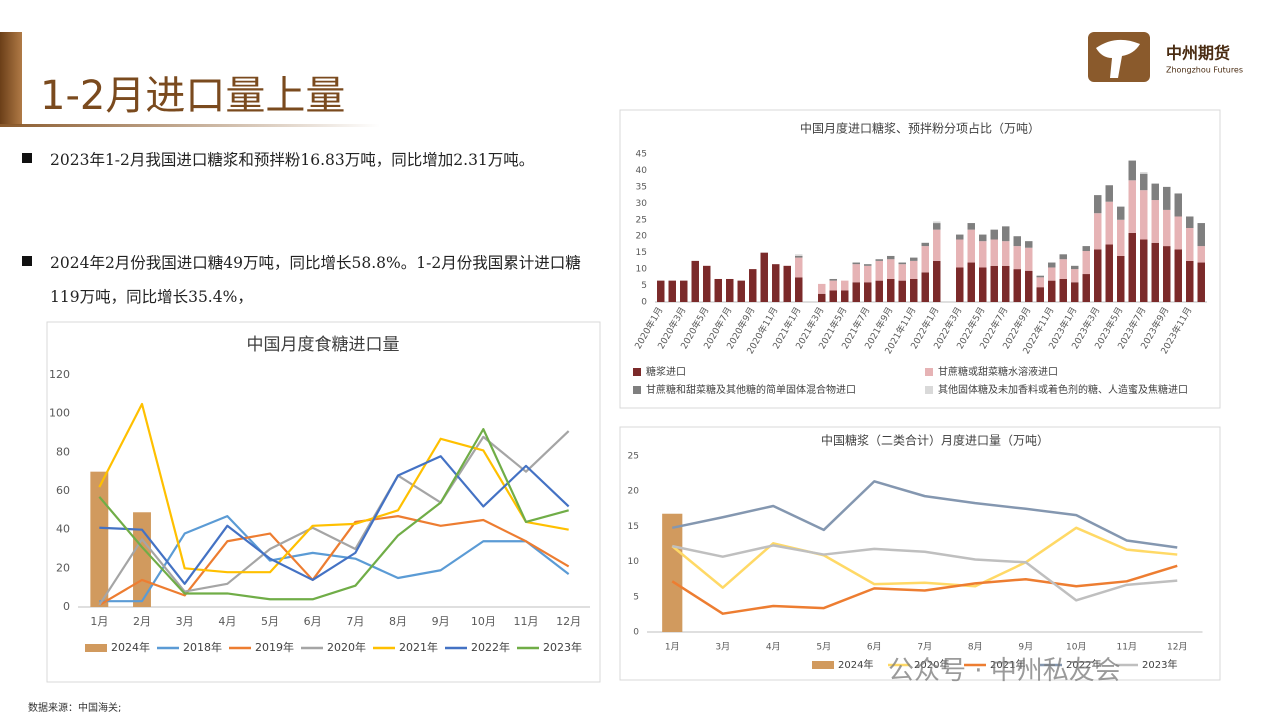 The image size is (1280, 720). Describe the element at coordinates (99, 539) in the screenshot. I see `bar` at that location.